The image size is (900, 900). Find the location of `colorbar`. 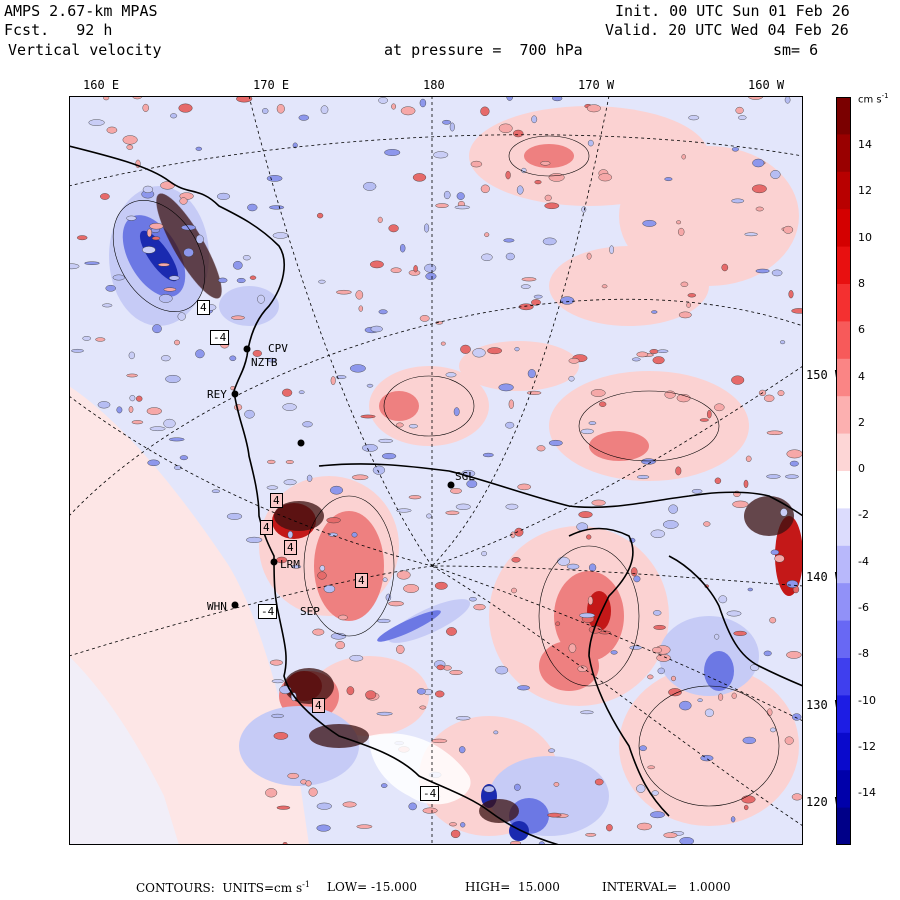

colorbar is located at coordinates (843, 471).